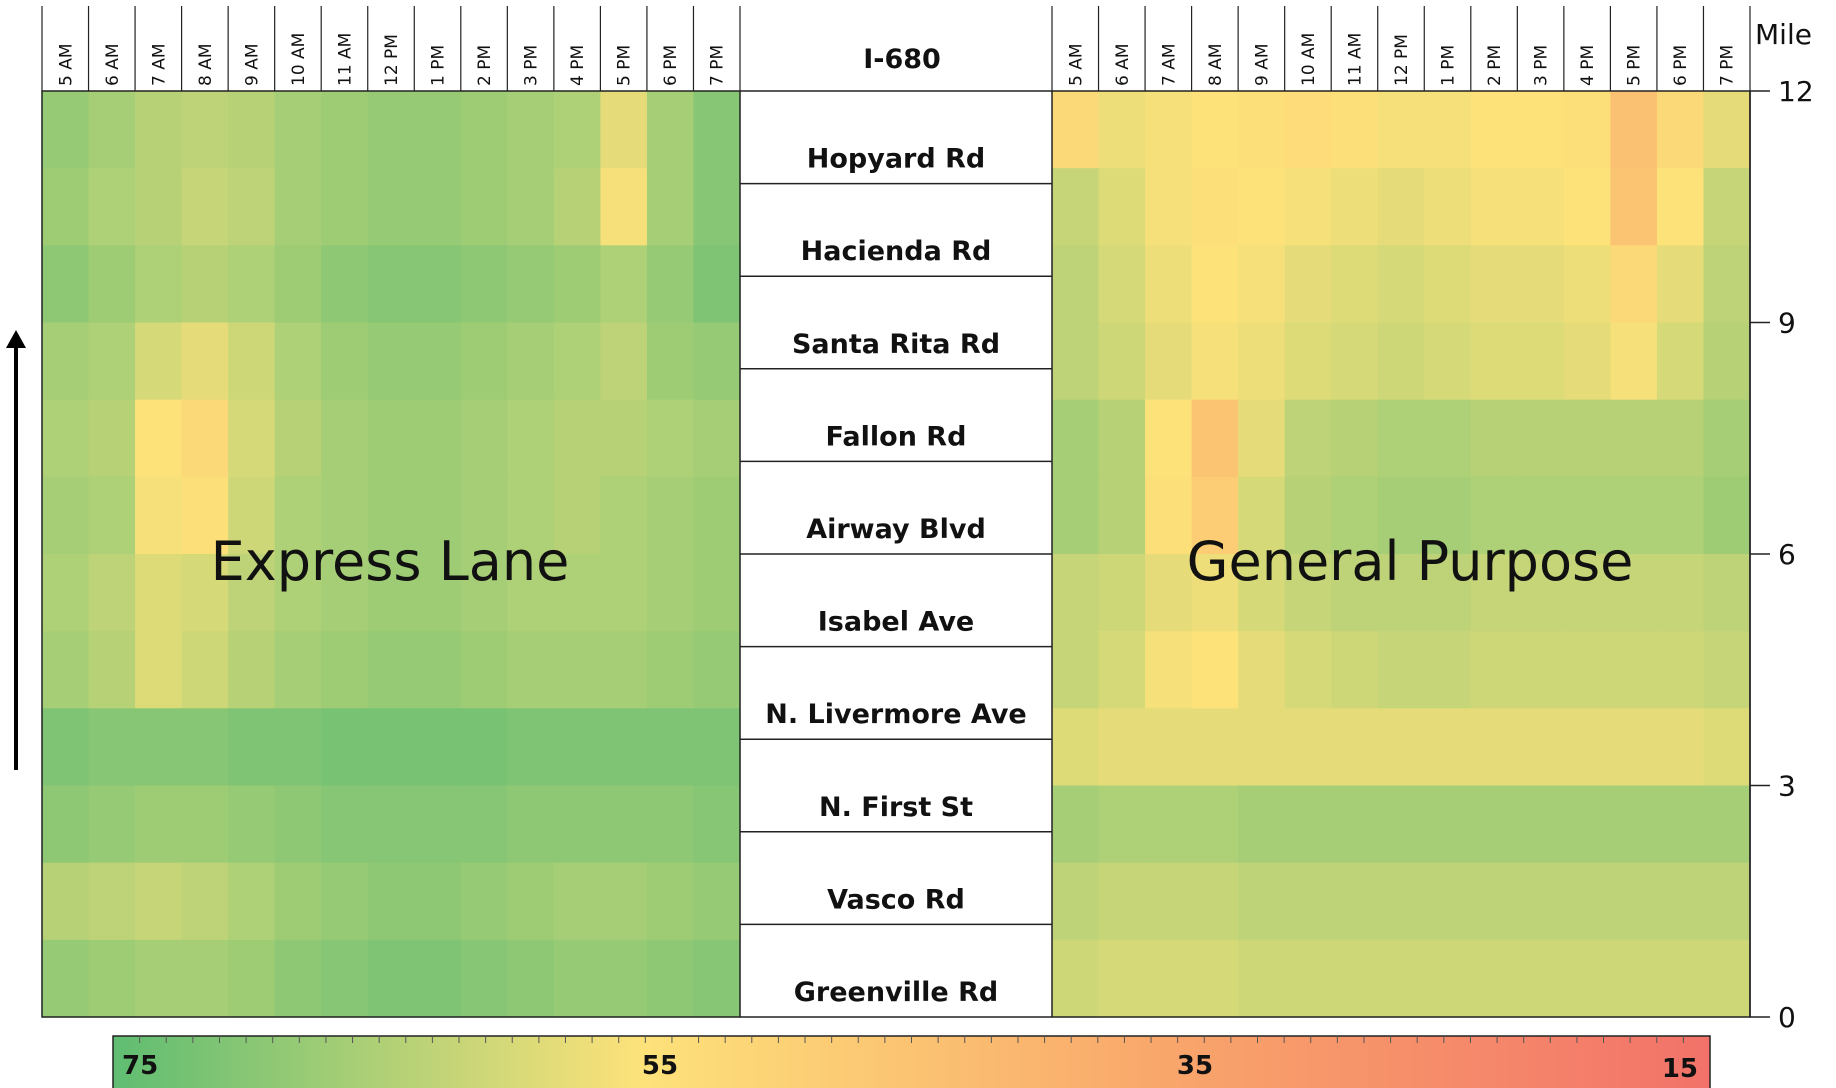  I want to click on hour-tick-label: 5 PM, so click(1635, 65).